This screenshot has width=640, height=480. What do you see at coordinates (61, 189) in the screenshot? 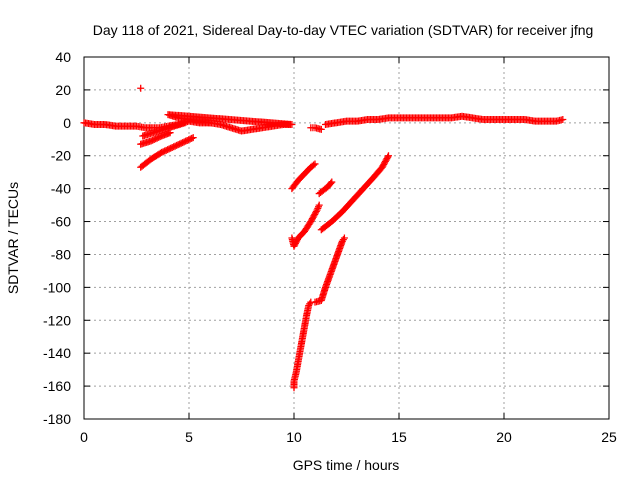
I see `y-tick-label: -40` at bounding box center [61, 189].